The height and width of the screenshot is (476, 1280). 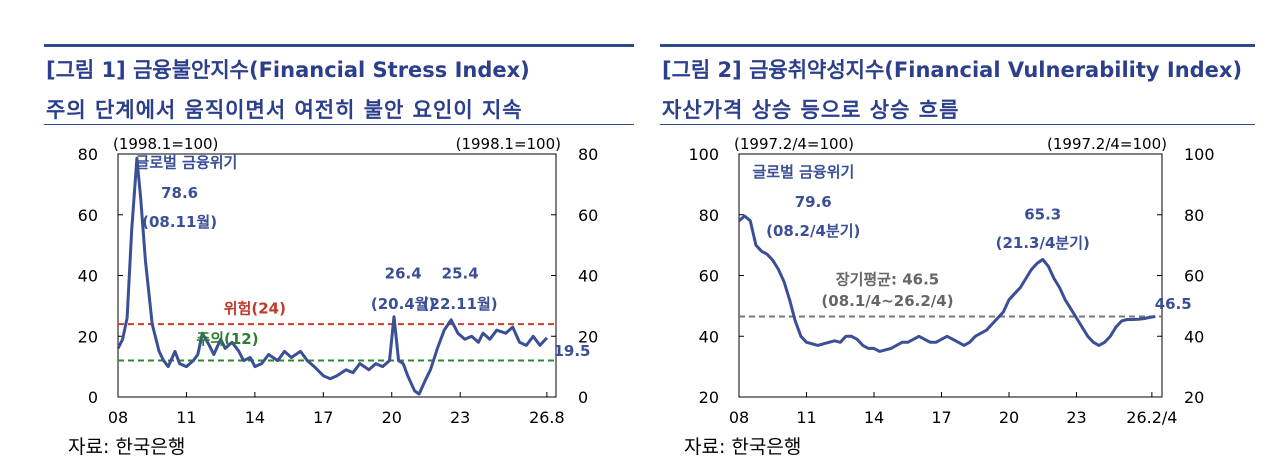 I want to click on figure-title: [그림 1] 금융불안지수(Financial Stress Index), so click(x=288, y=70).